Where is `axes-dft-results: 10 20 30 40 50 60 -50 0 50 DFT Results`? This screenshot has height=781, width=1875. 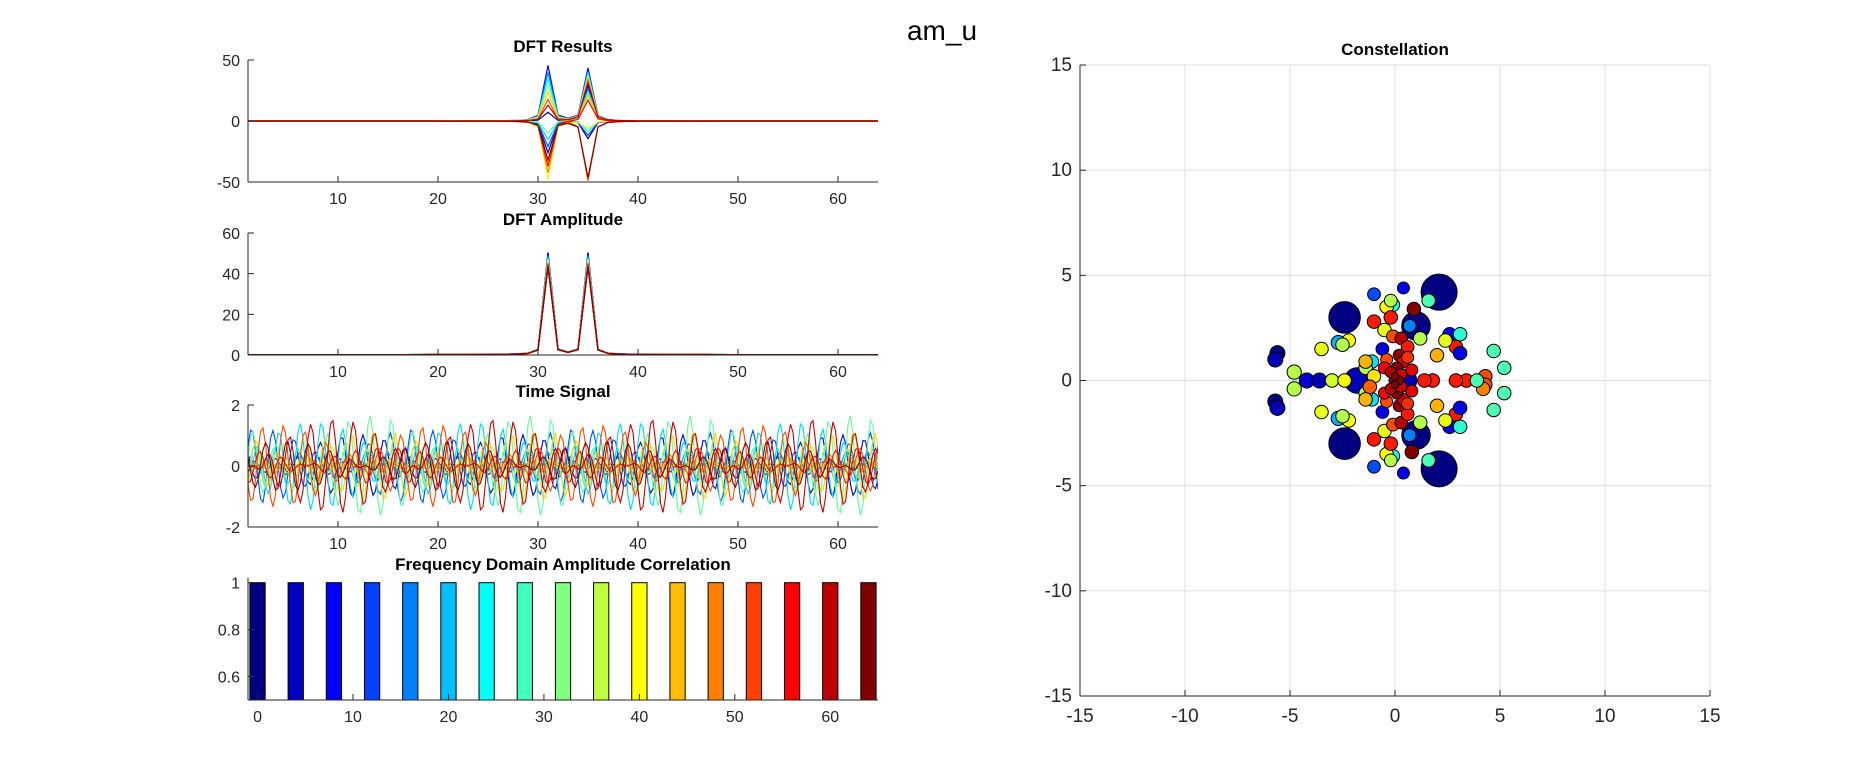
axes-dft-results: 10 20 30 40 50 60 -50 0 50 DFT Results is located at coordinates (547, 122).